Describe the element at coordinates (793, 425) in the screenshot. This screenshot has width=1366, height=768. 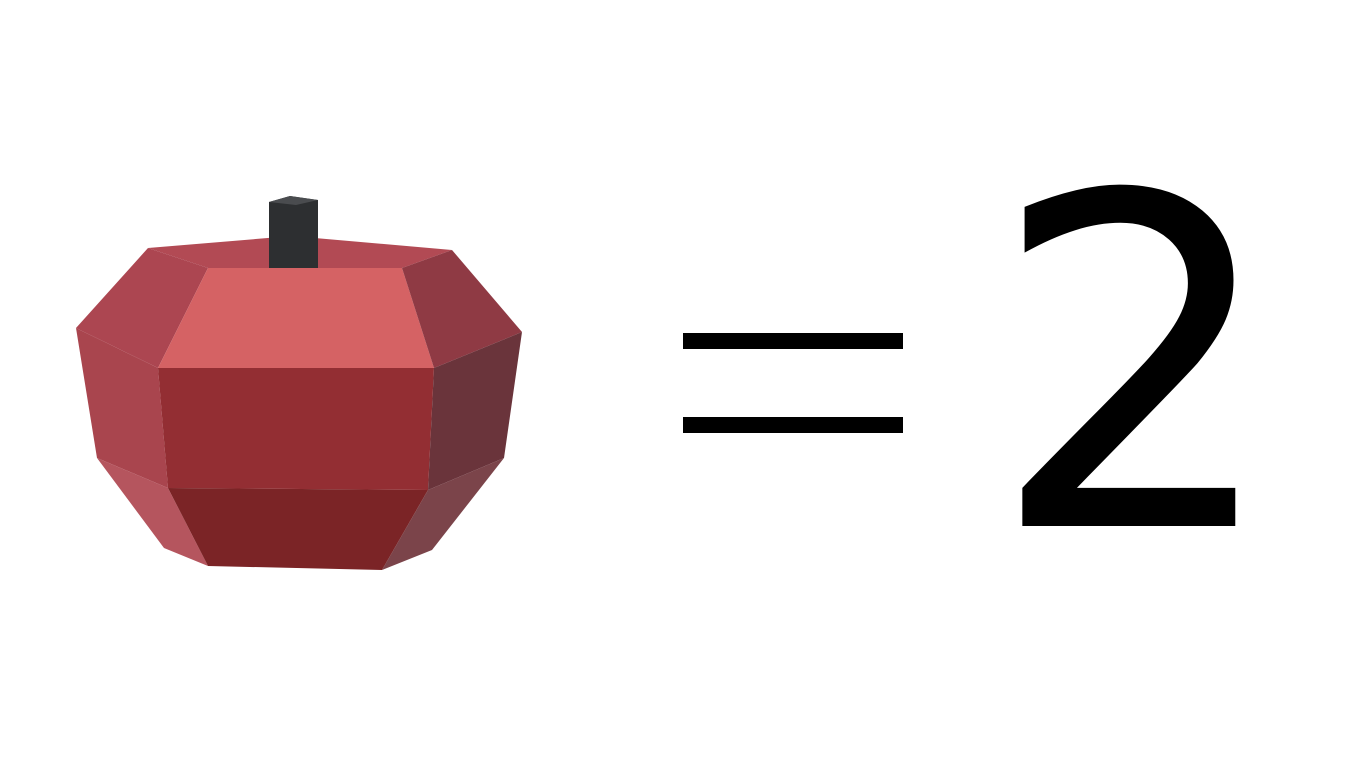
I see `equals-bottom-bar` at that location.